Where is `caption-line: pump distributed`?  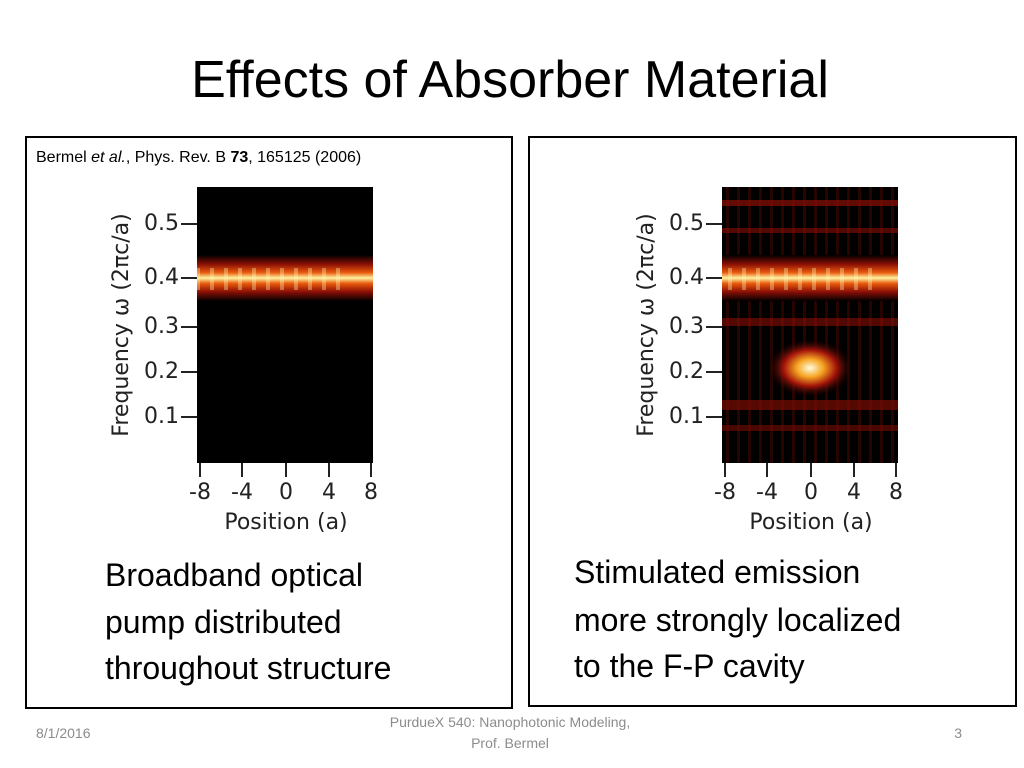
caption-line: pump distributed is located at coordinates (223, 622).